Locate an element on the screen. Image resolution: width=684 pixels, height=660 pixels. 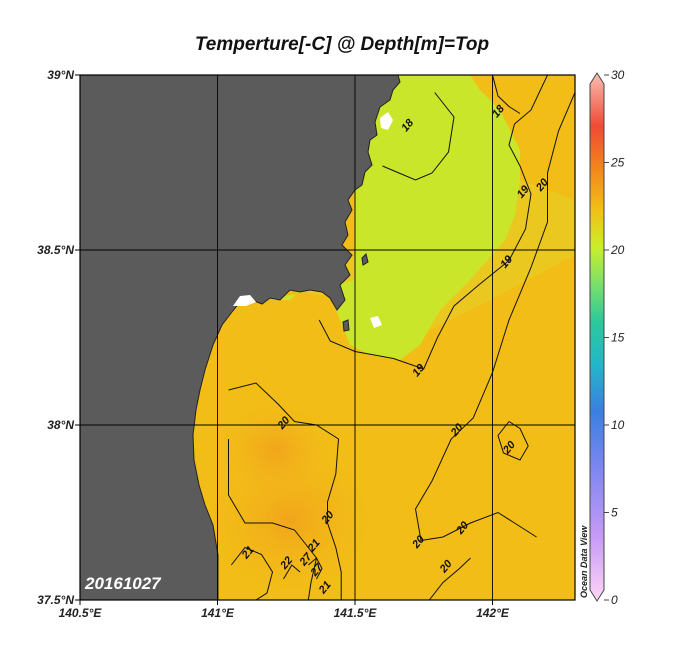
chart-title: Temperture[-C] @ Depth[m]=Top is located at coordinates (342, 44).